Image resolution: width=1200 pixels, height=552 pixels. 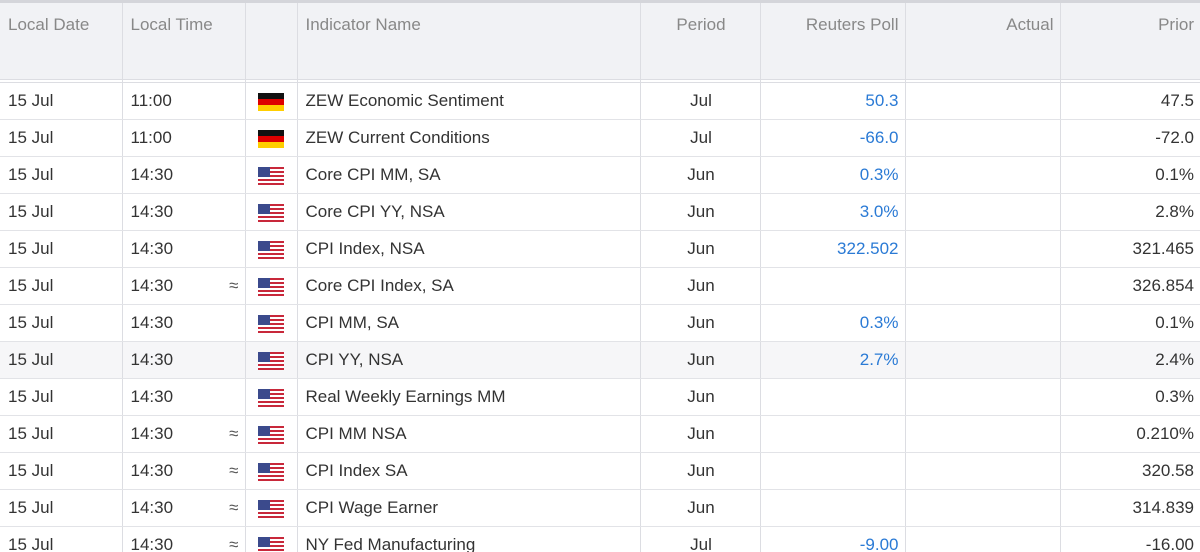 What do you see at coordinates (469, 397) in the screenshot?
I see `indicator-cell: Real Weekly Earnings MM` at bounding box center [469, 397].